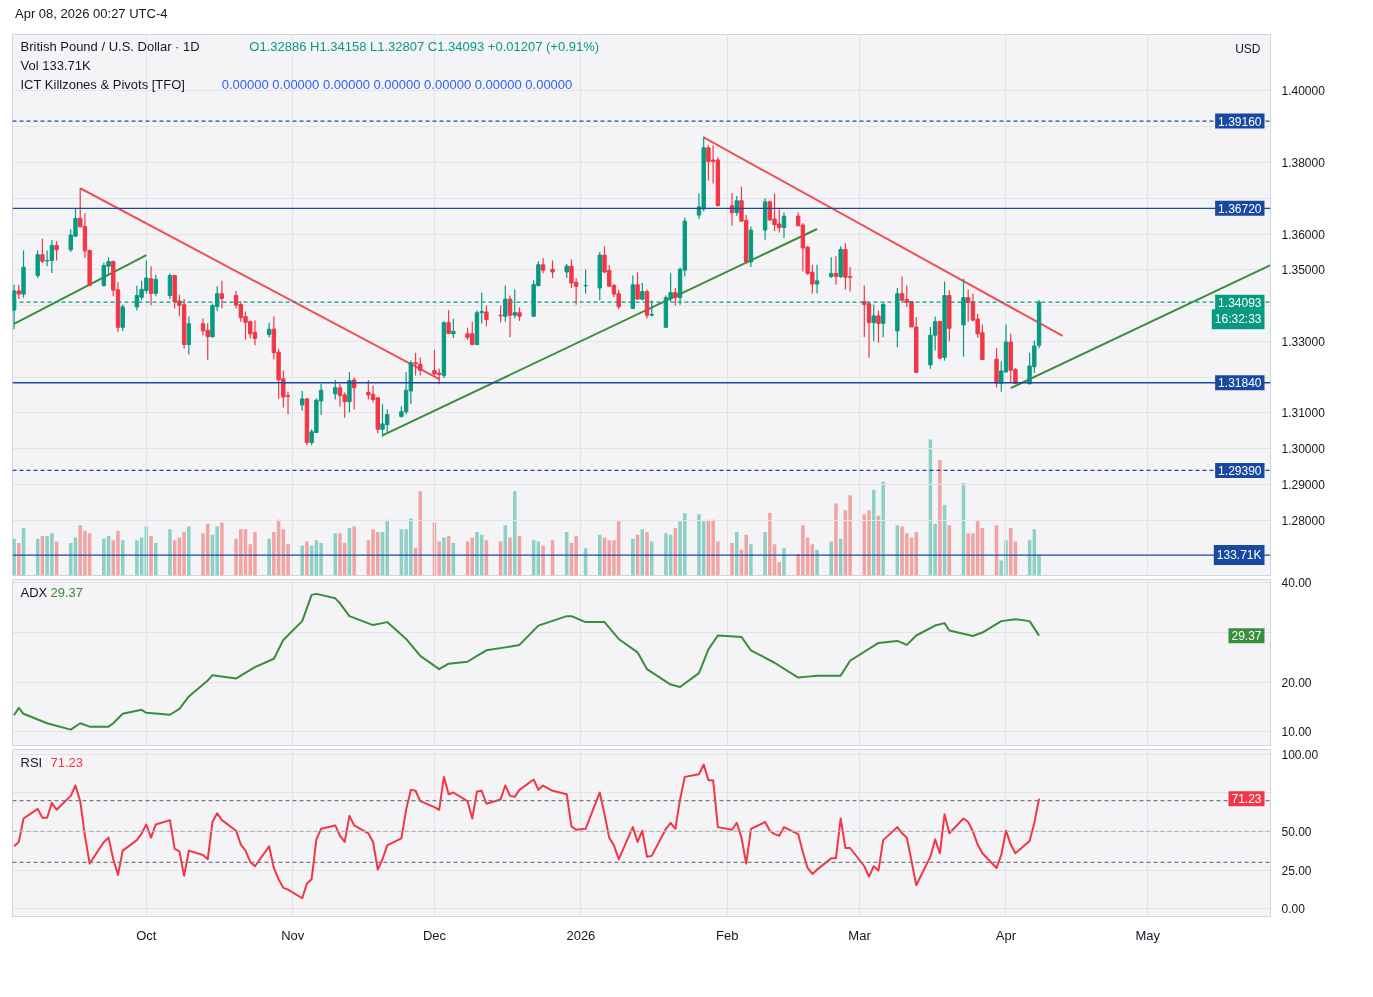 The image size is (1373, 997). Describe the element at coordinates (1296, 831) in the screenshot. I see `y-tick-label: 50.00` at that location.